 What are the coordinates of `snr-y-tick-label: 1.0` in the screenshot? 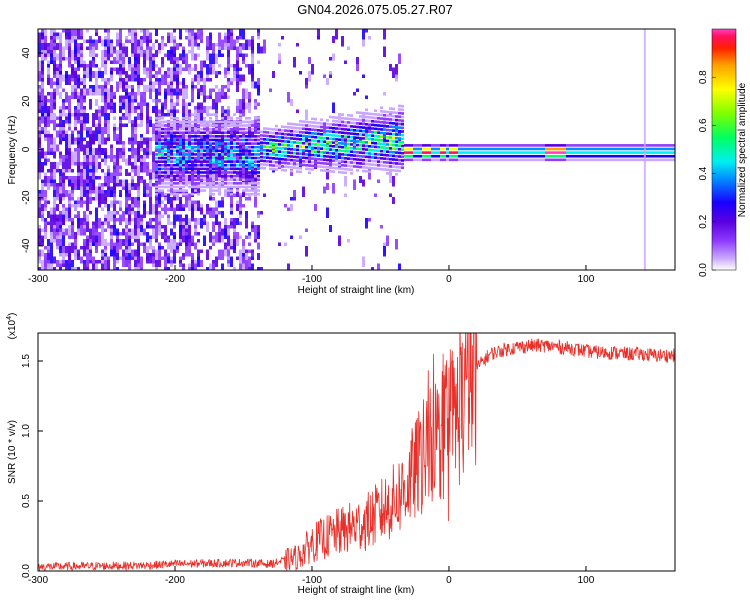 It's located at (26, 431).